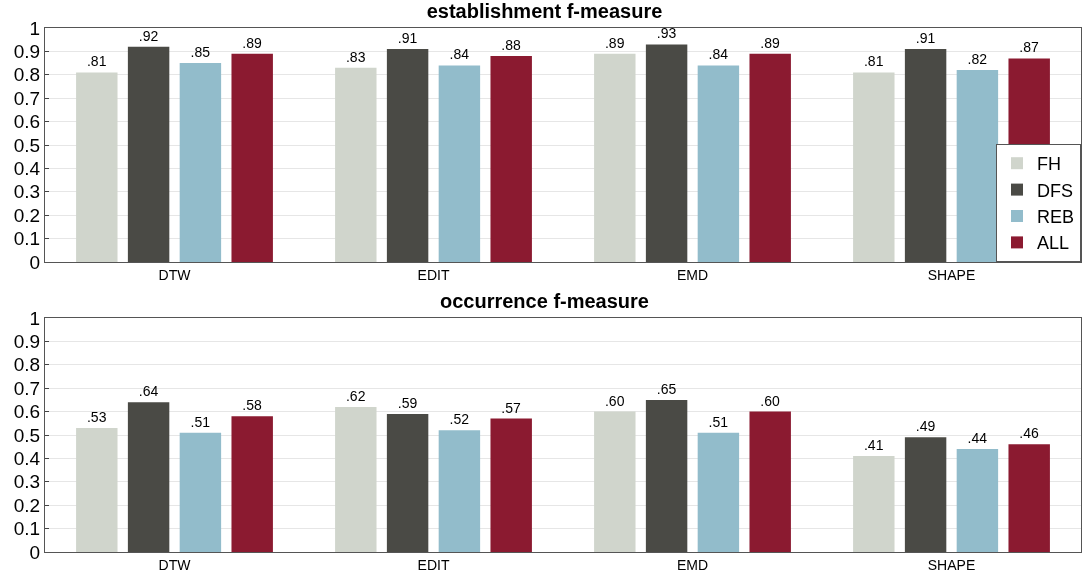  What do you see at coordinates (977, 438) in the screenshot?
I see `data-label: .44` at bounding box center [977, 438].